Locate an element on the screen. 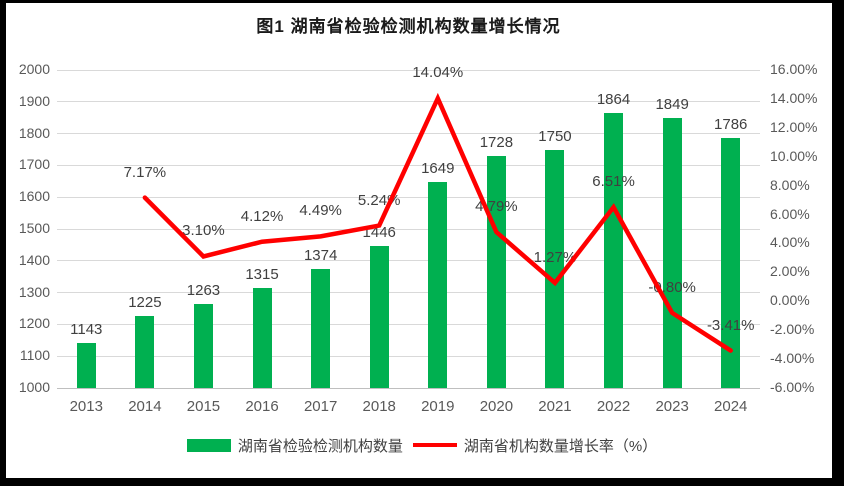 The image size is (844, 486). x-axis-tick-label: 2018 is located at coordinates (379, 406).